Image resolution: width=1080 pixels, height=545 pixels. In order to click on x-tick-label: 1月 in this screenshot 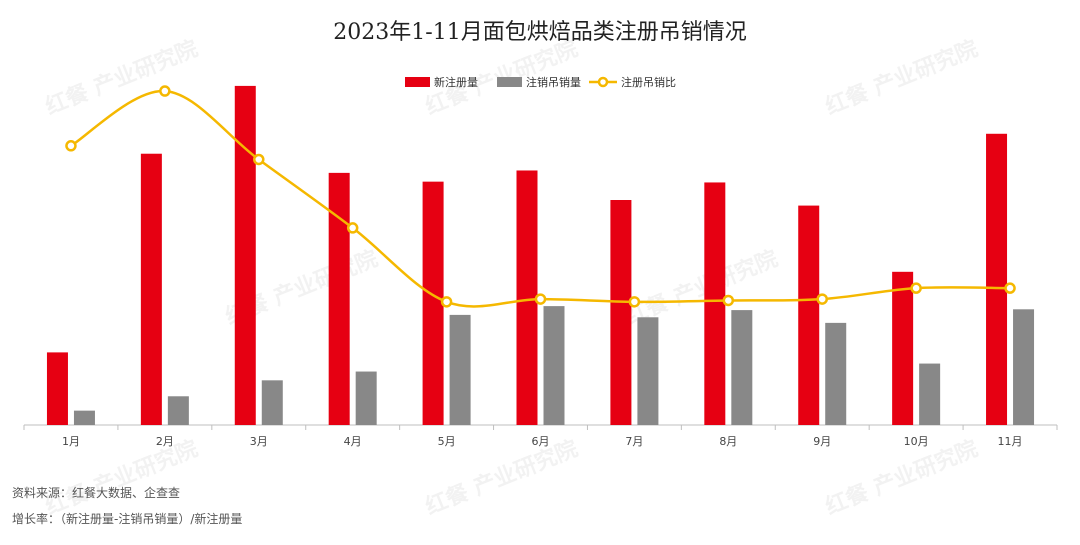, I will do `click(71, 441)`.